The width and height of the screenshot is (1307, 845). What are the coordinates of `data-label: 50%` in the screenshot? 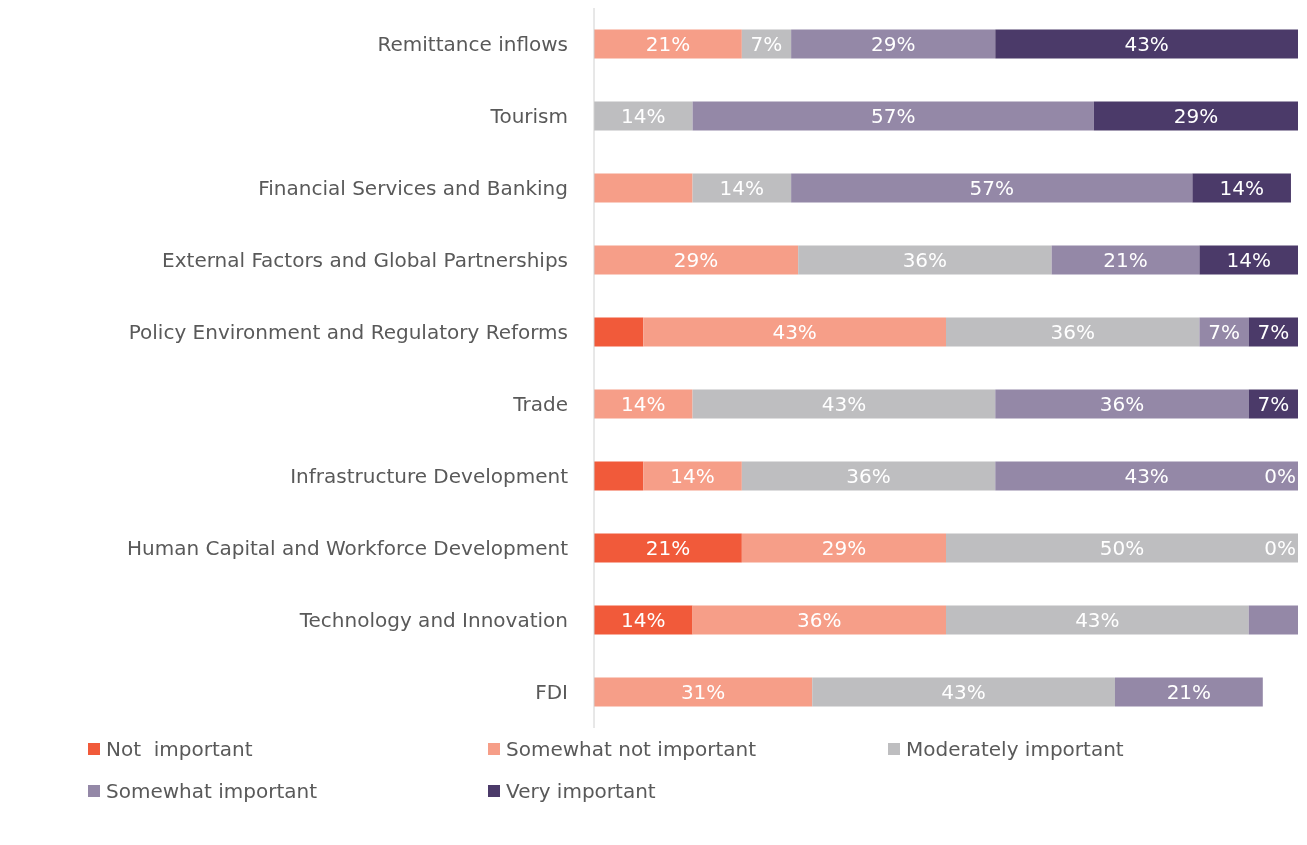 It's located at (1122, 548).